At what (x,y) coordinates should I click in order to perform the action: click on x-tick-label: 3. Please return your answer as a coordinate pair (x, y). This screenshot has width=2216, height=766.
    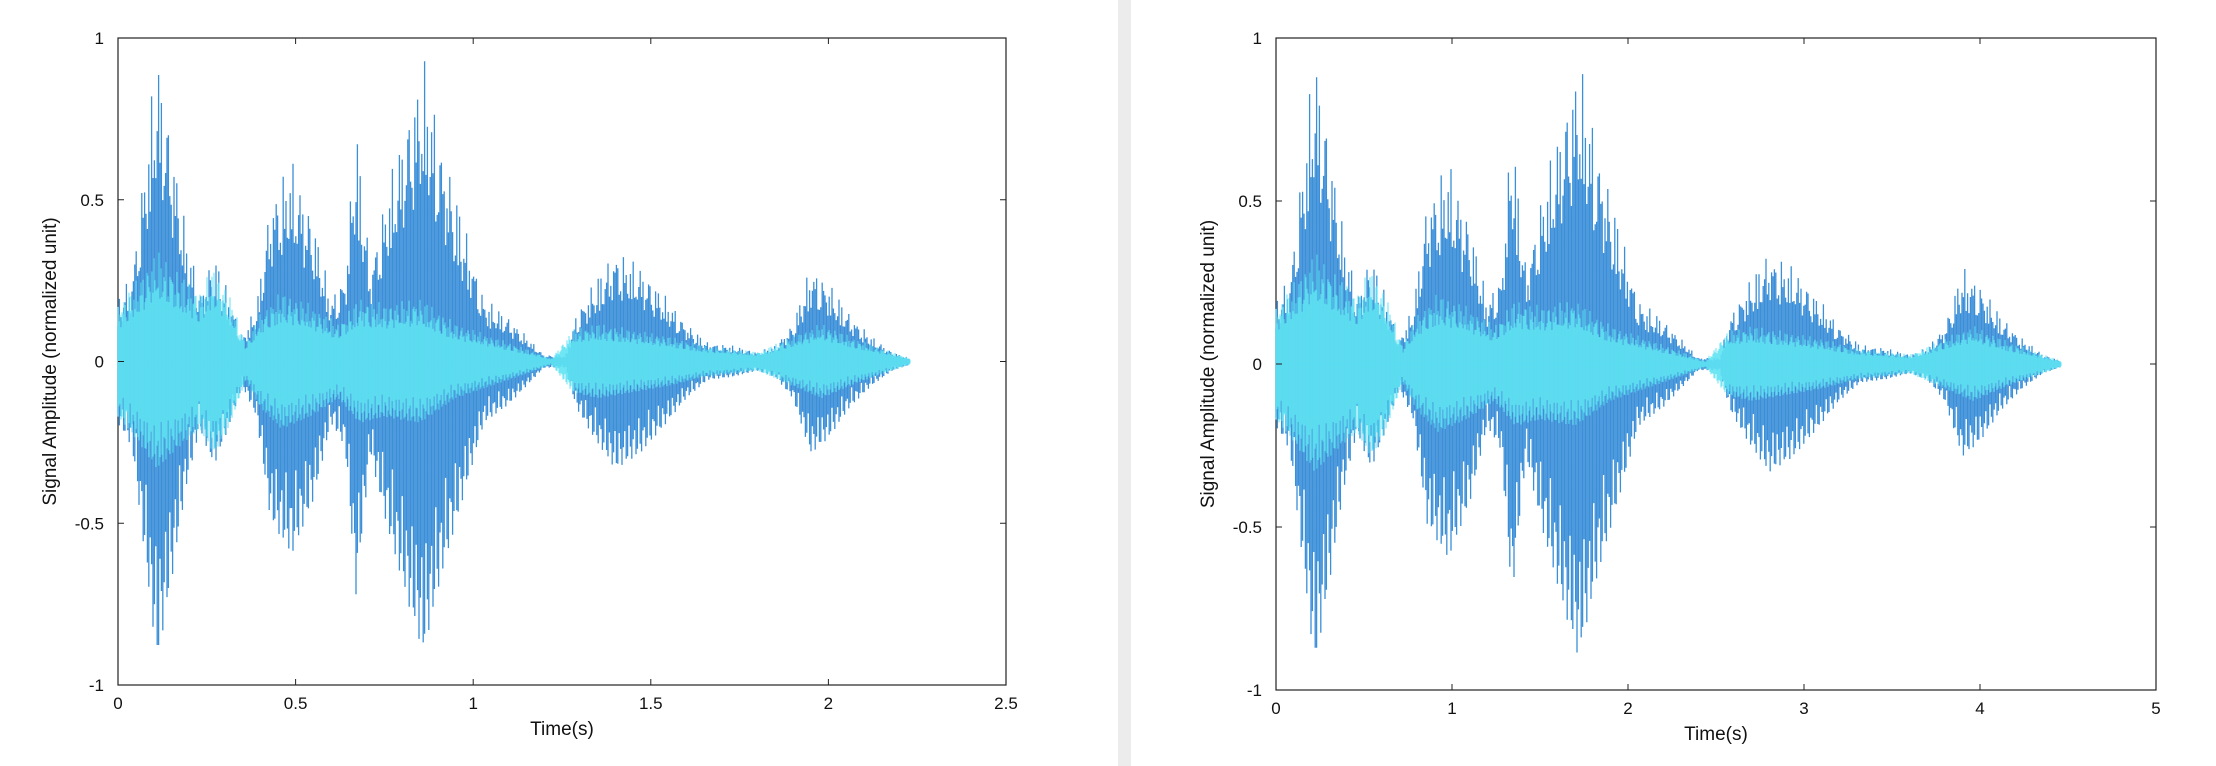
    Looking at the image, I should click on (1803, 708).